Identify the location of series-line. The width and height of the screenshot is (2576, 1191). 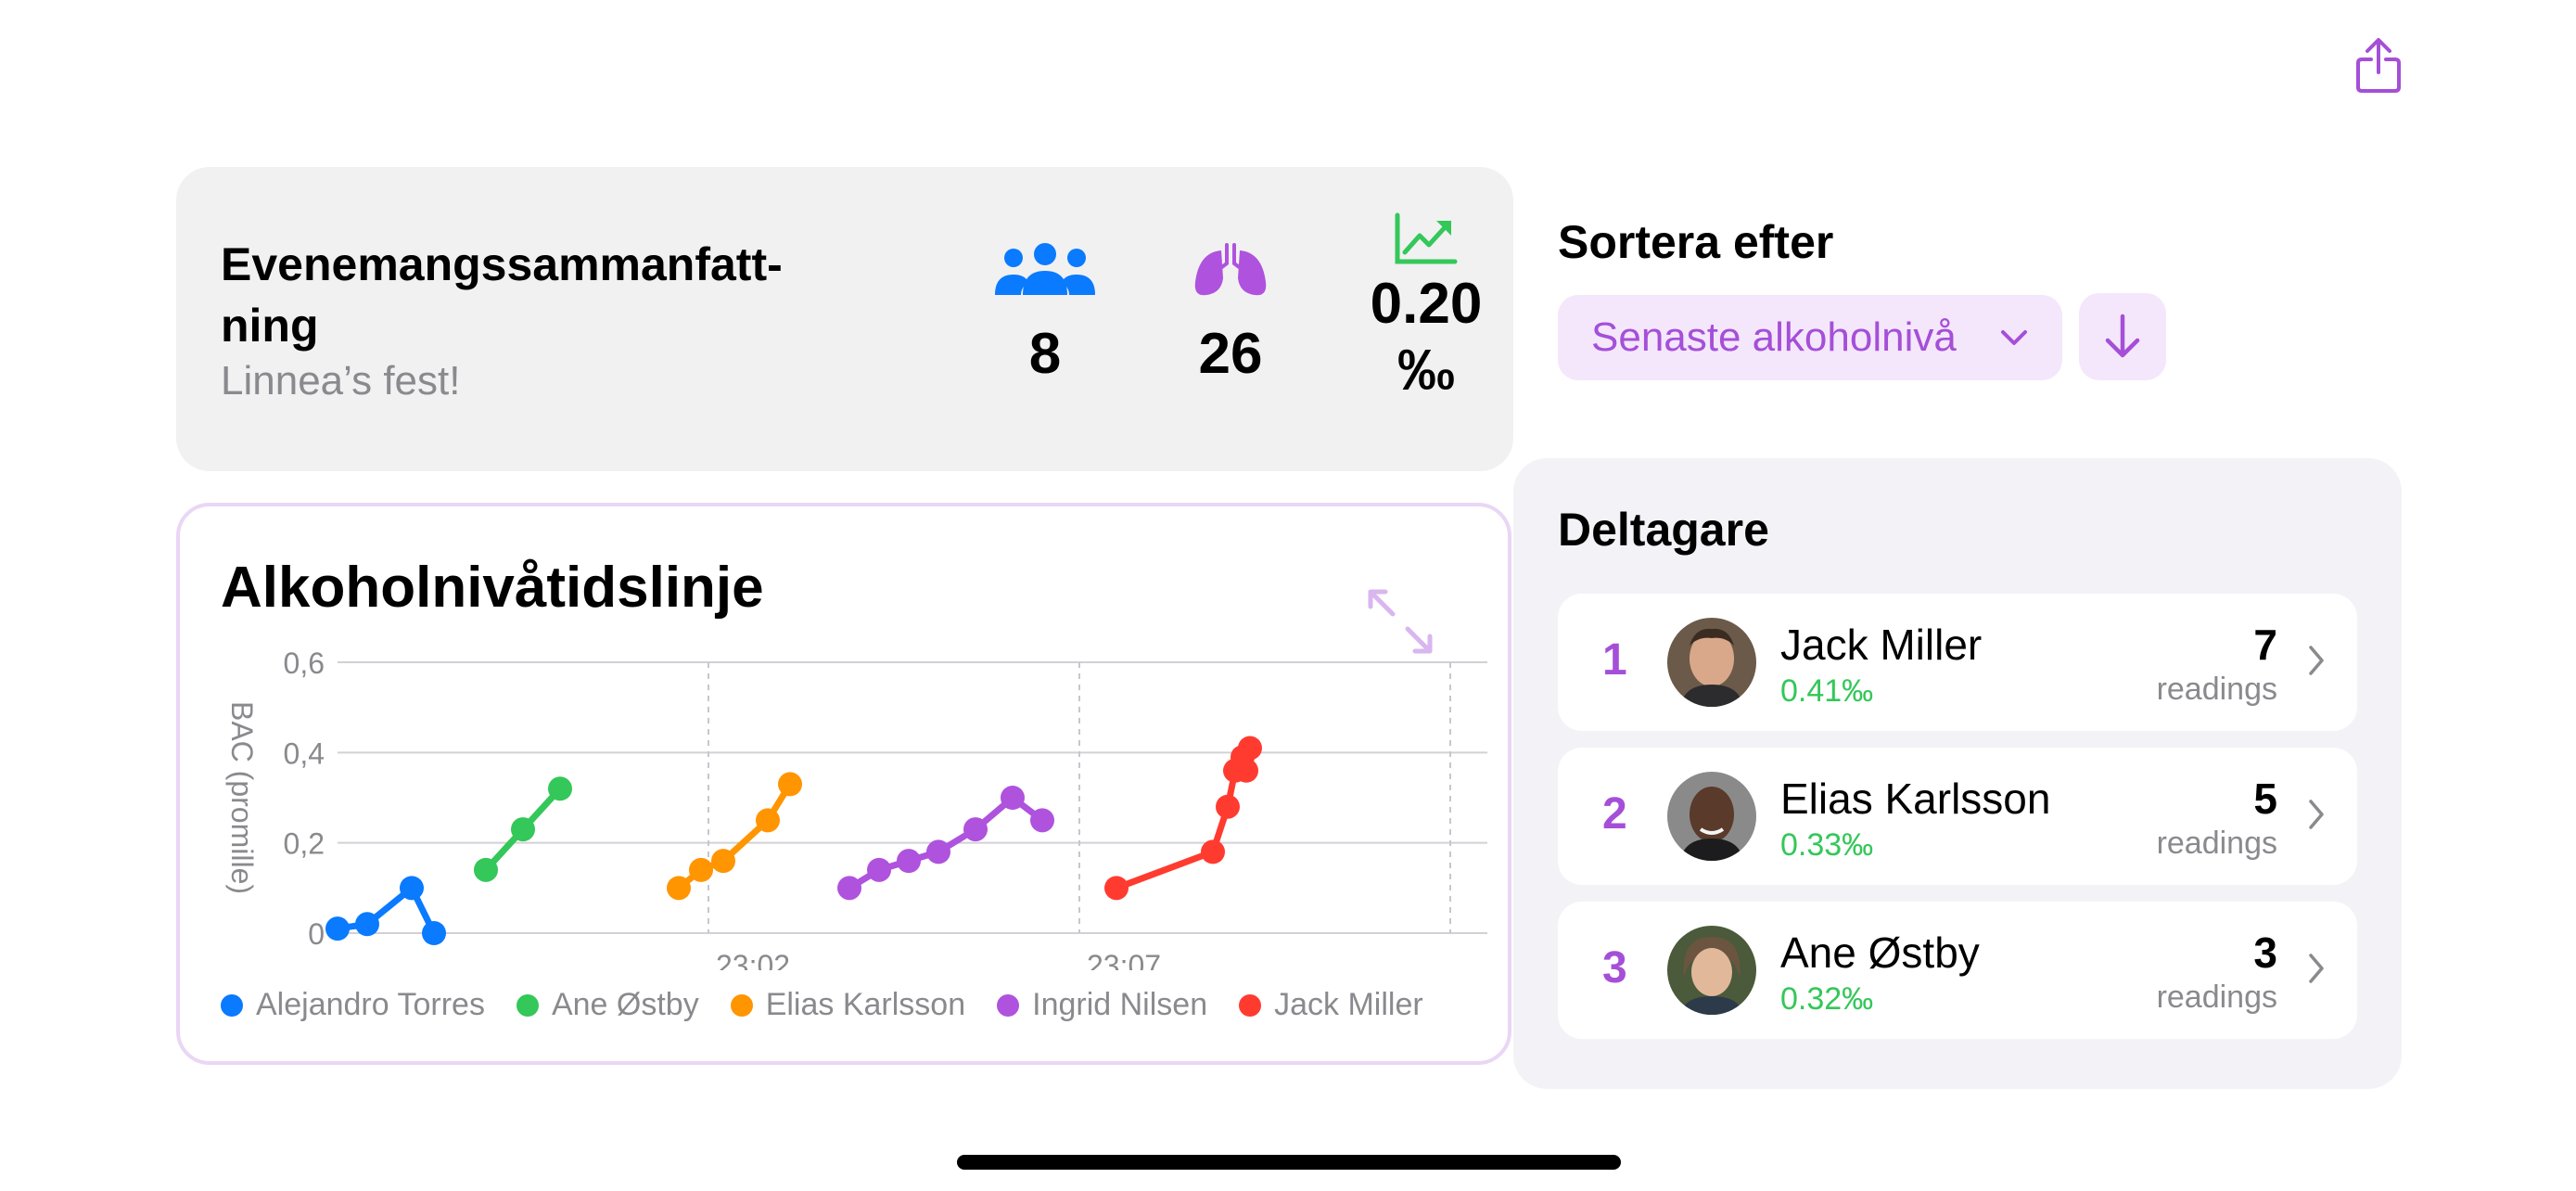
(386, 910).